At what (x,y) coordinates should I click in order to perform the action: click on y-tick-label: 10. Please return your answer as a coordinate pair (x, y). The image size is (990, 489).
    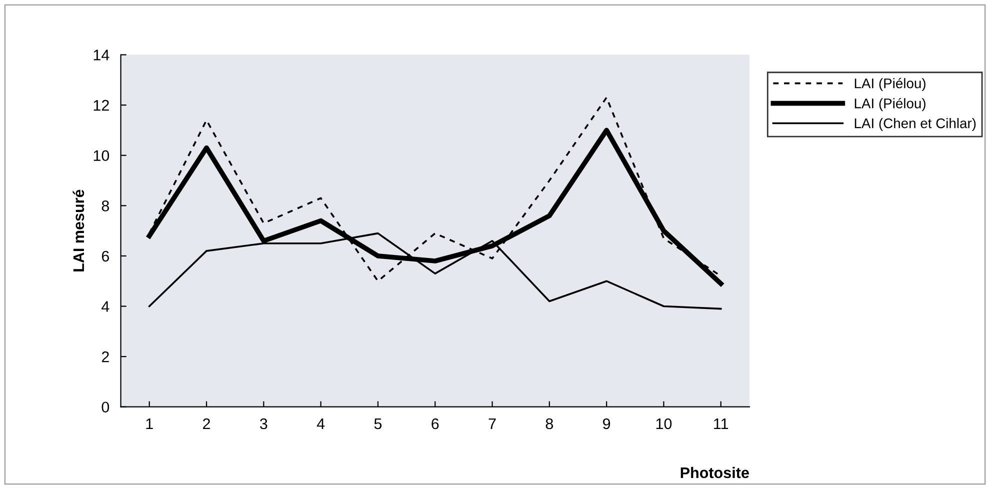
    Looking at the image, I should click on (102, 156).